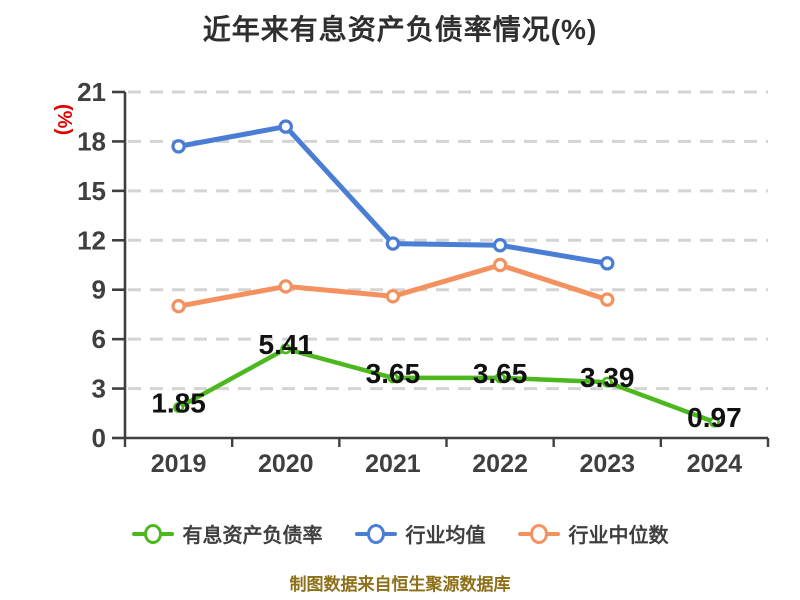 The height and width of the screenshot is (600, 800). What do you see at coordinates (286, 464) in the screenshot?
I see `x-tick-label: 2020` at bounding box center [286, 464].